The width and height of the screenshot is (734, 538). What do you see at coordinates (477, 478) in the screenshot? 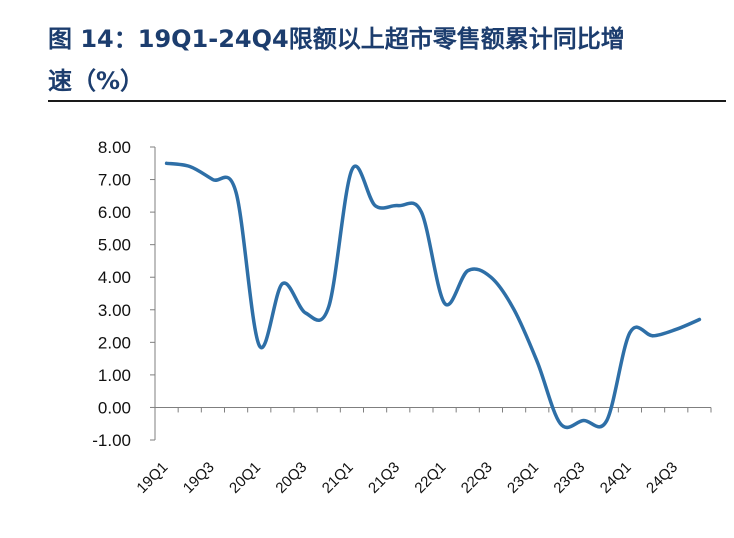
I see `x-tick-label: 22Q3` at bounding box center [477, 478].